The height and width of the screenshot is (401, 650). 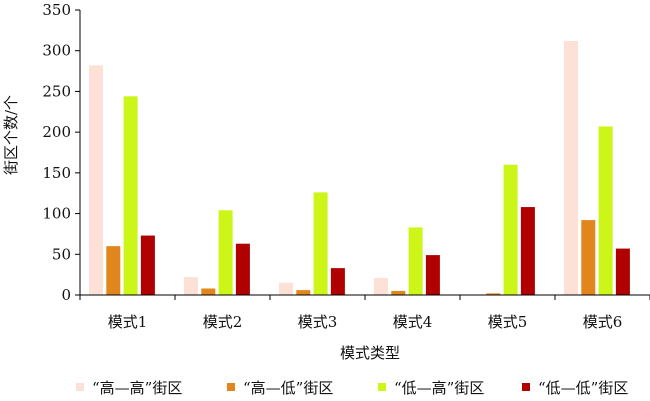 I want to click on x-tick-label: 模式5, so click(x=508, y=322).